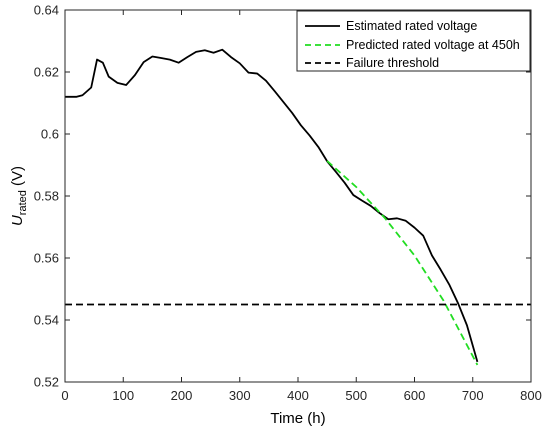 This screenshot has height=436, width=550. What do you see at coordinates (433, 45) in the screenshot?
I see `legend-label-predicted: Predicted rated voltage at 450h` at bounding box center [433, 45].